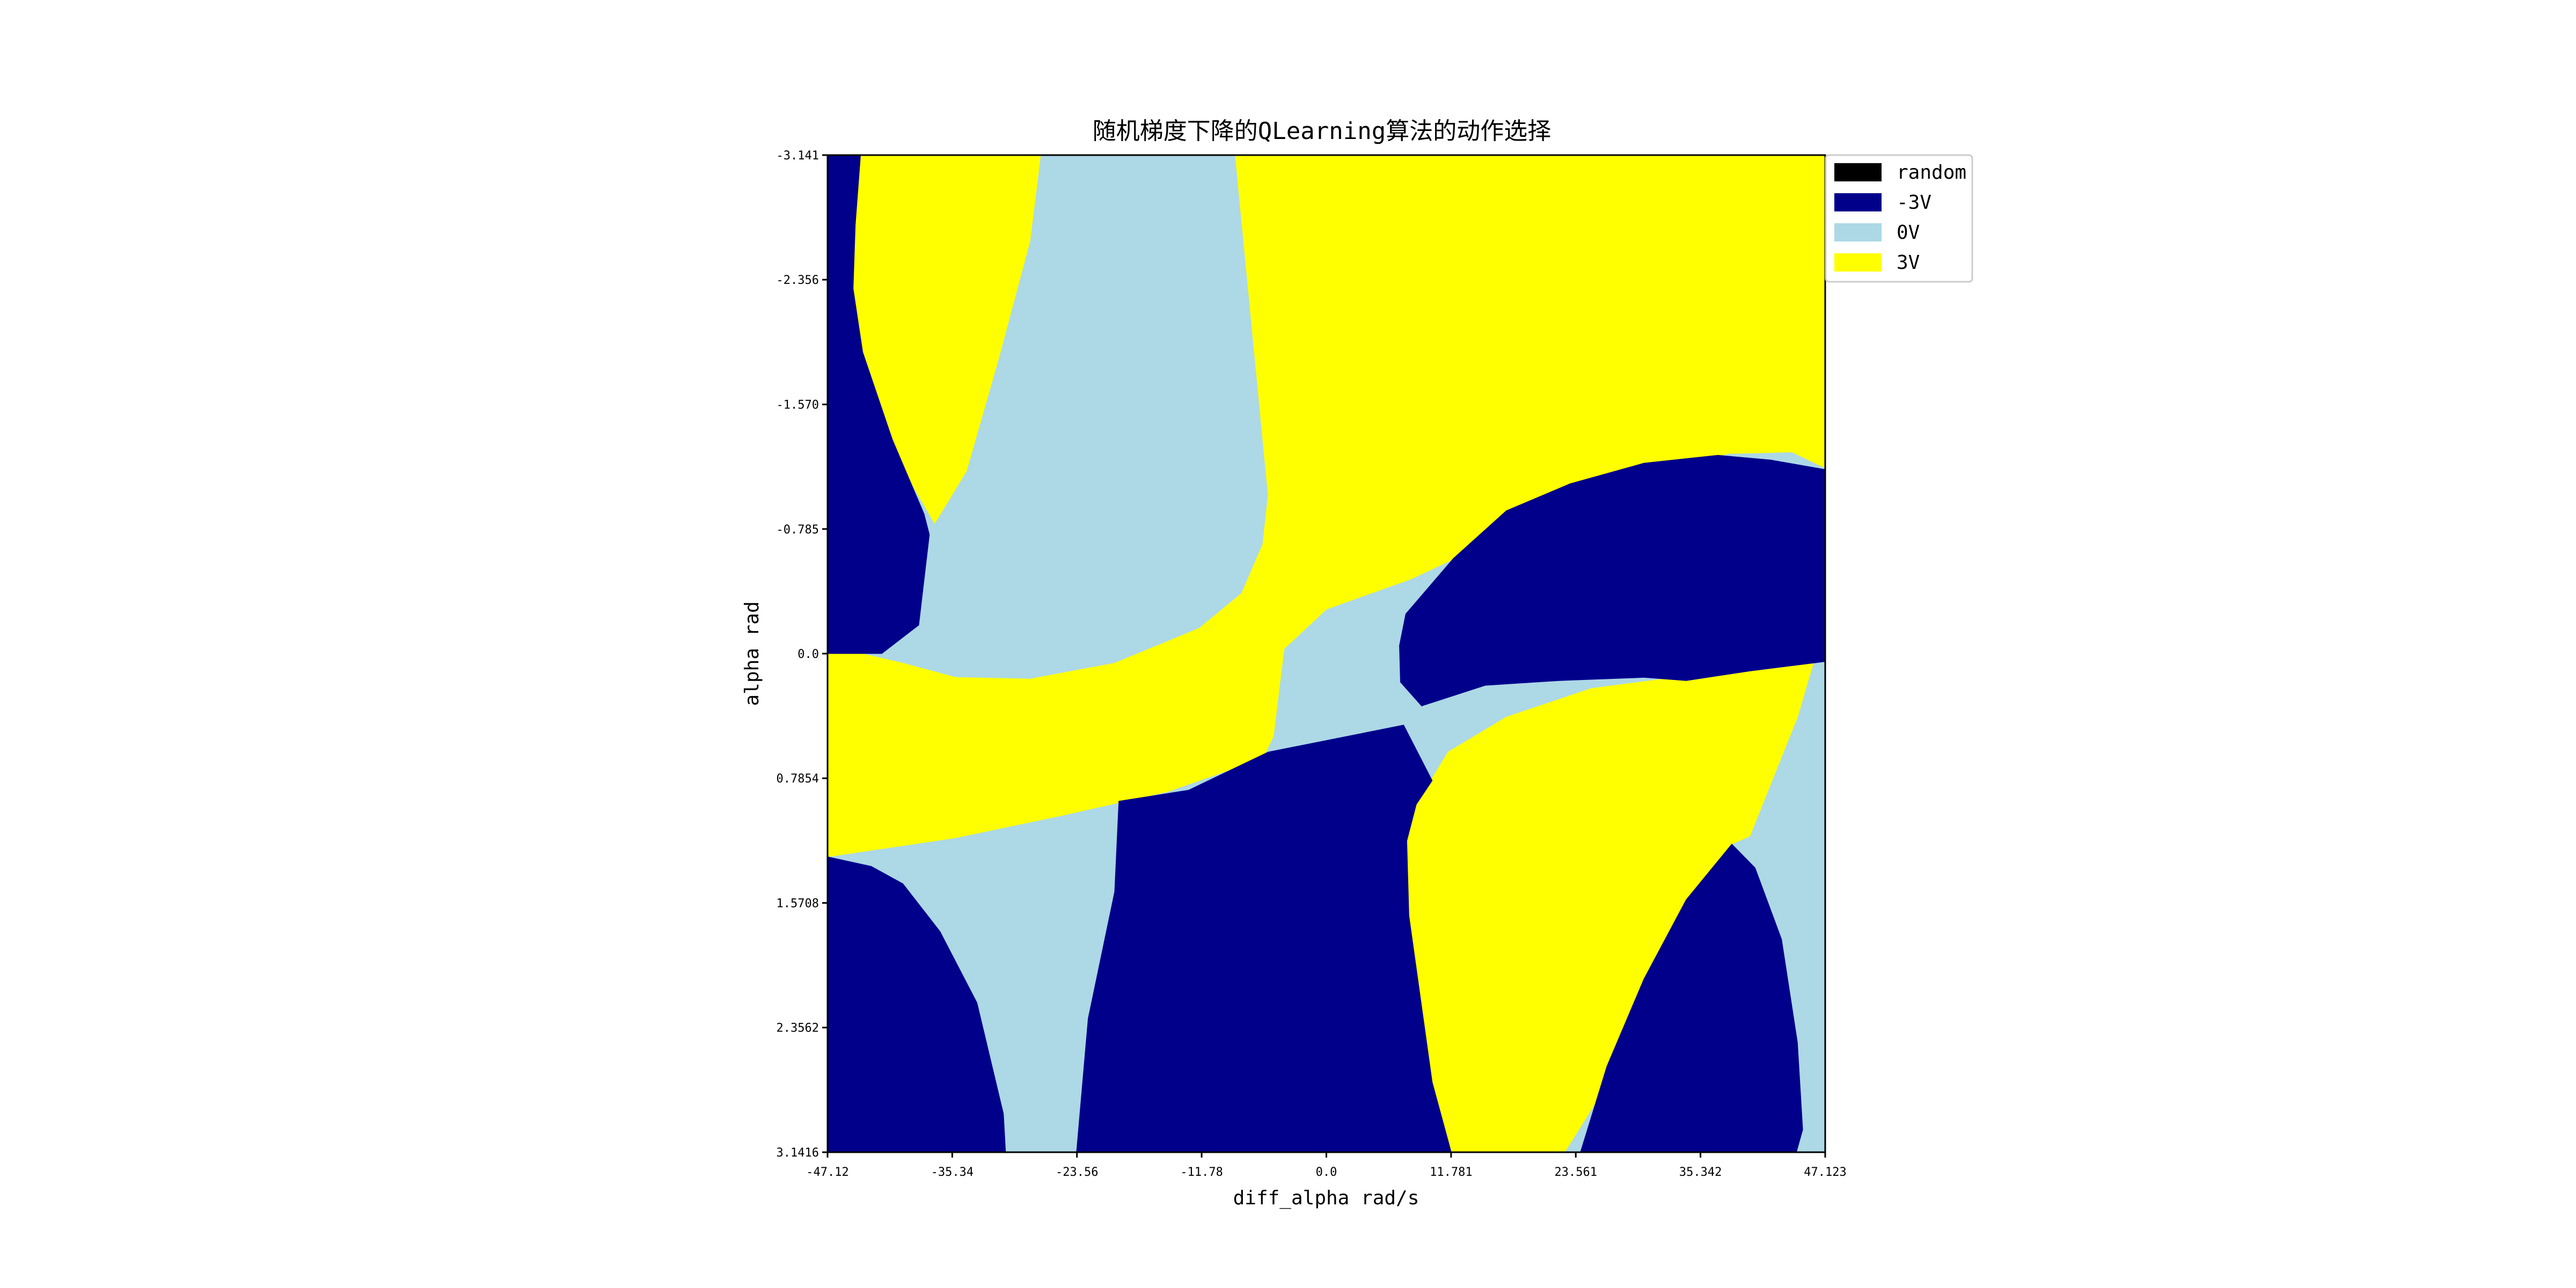  What do you see at coordinates (798, 1028) in the screenshot?
I see `y-tick-label-7: 2.3562` at bounding box center [798, 1028].